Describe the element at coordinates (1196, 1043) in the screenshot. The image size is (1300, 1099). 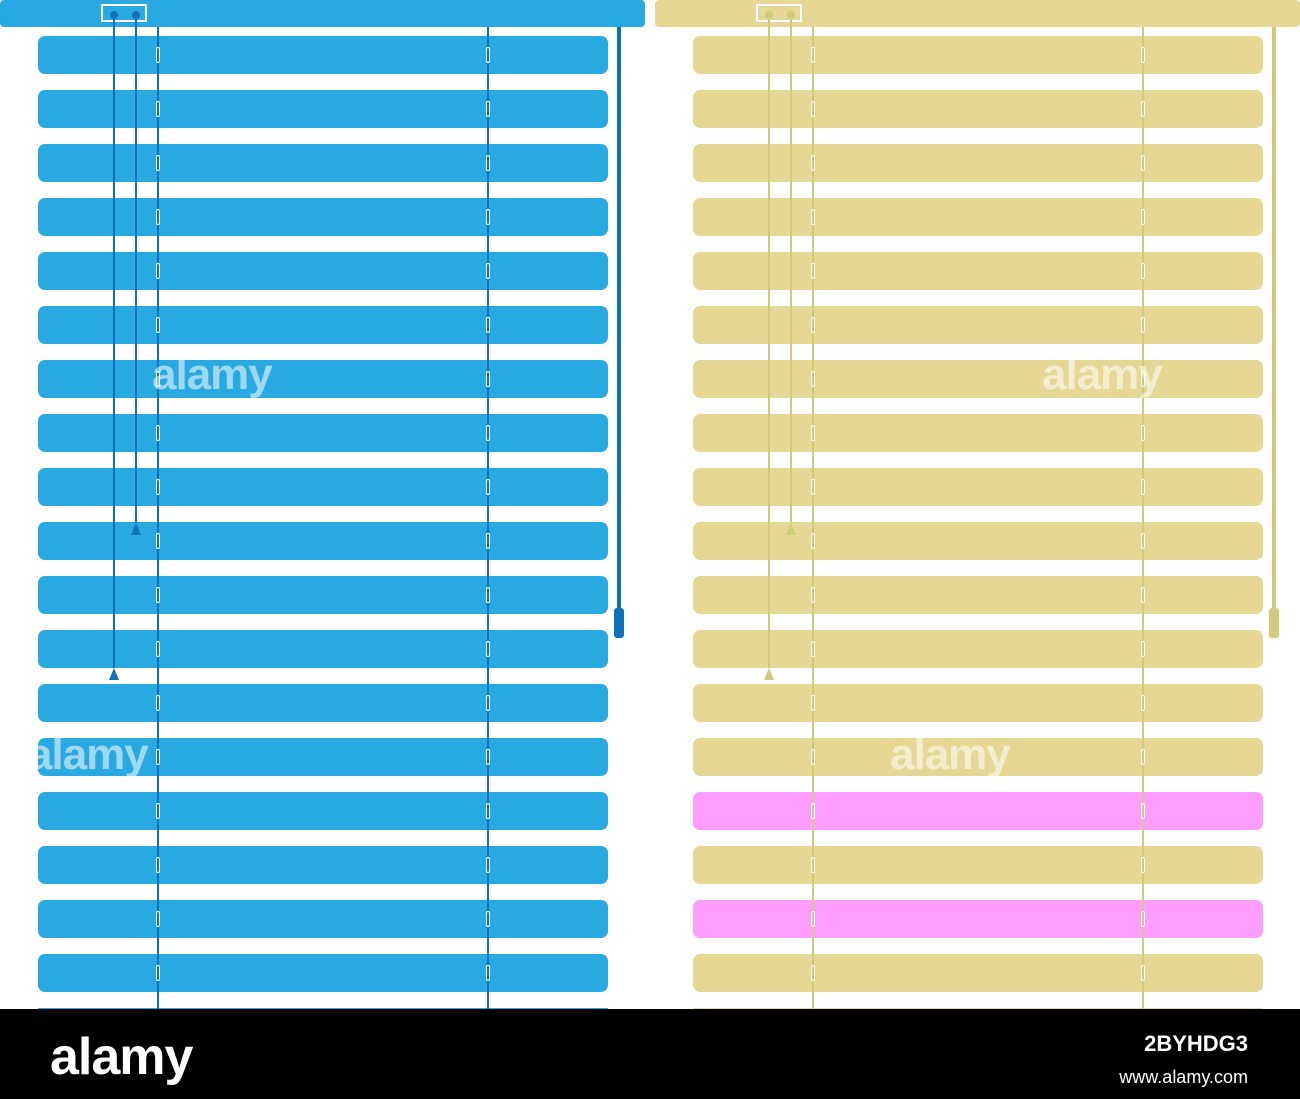
I see `image-id: 2BYHDG3` at that location.